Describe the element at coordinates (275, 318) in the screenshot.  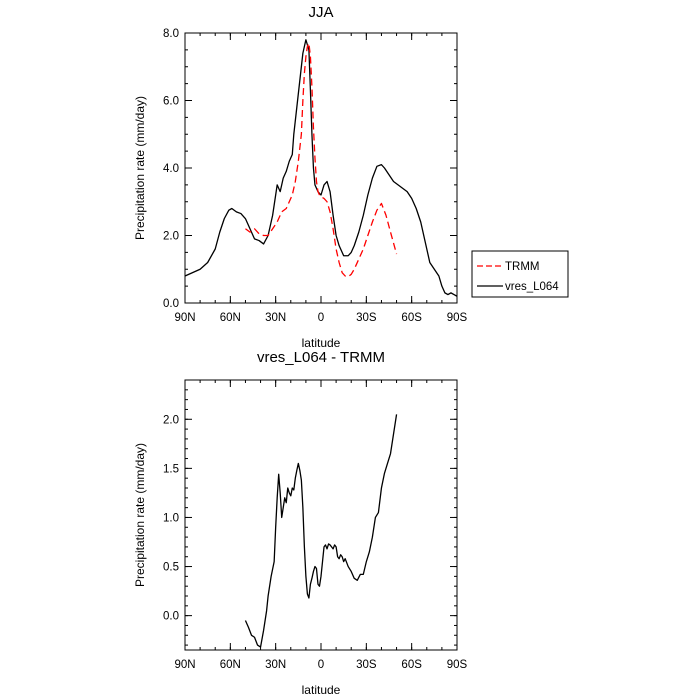
I see `top-x-tick-label: 30N` at that location.